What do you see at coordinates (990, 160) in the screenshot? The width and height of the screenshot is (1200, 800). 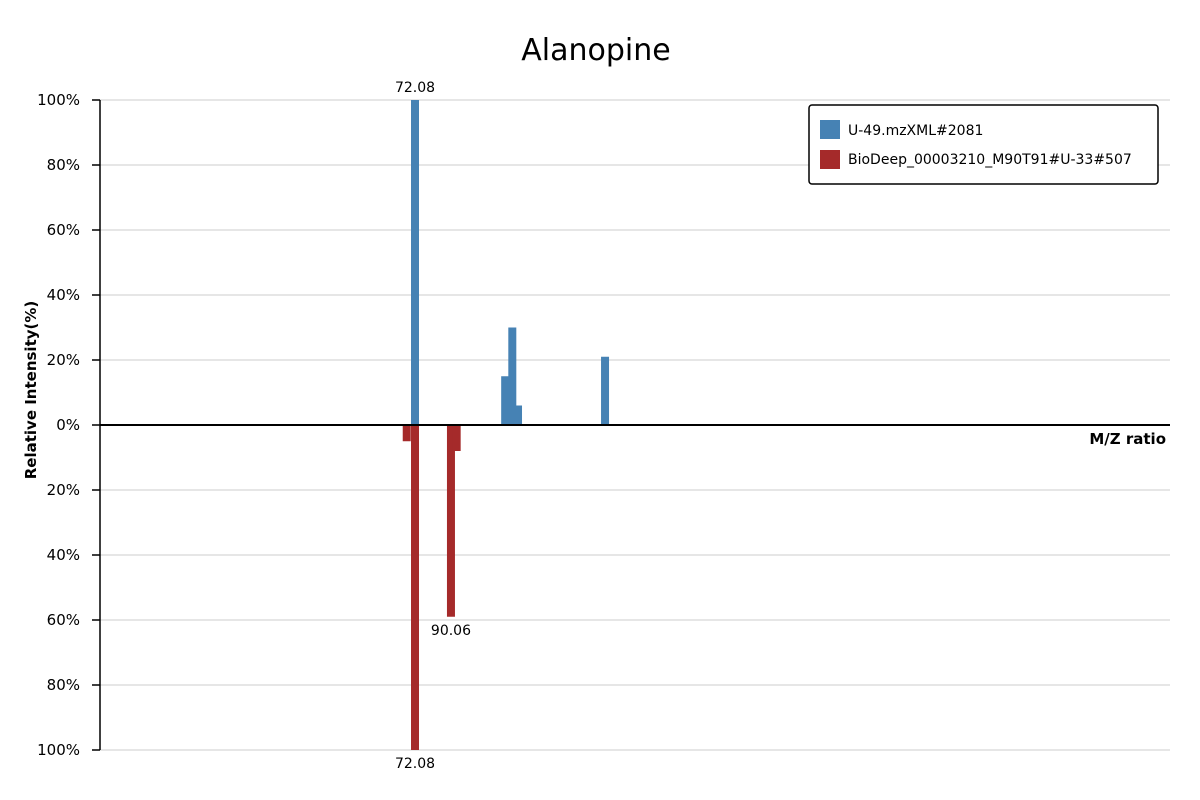 I see `legend-label-series-2: BioDeep_00003210_M90T91#U-33#507` at bounding box center [990, 160].